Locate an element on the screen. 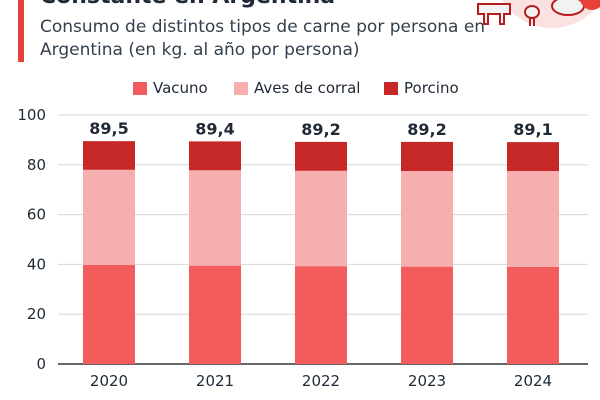 The height and width of the screenshot is (400, 600). total-label-2021: 89,4 is located at coordinates (214, 128).